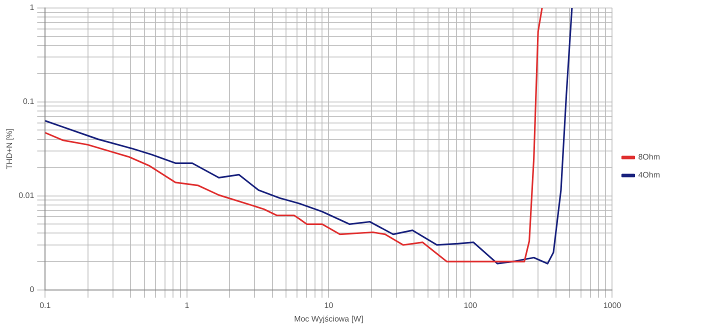  I want to click on y-tick-label: 1, so click(32, 7).